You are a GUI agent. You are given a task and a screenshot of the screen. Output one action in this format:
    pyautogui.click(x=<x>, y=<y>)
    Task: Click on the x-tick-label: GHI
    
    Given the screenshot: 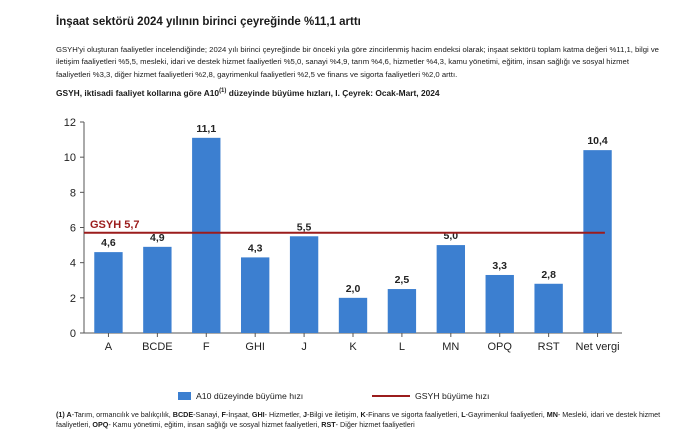 What is the action you would take?
    pyautogui.click(x=255, y=347)
    